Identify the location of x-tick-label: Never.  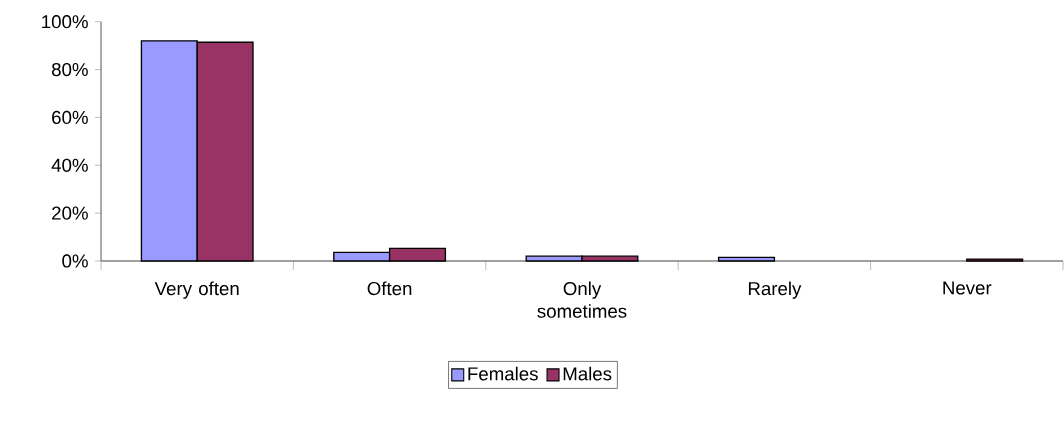
(967, 288).